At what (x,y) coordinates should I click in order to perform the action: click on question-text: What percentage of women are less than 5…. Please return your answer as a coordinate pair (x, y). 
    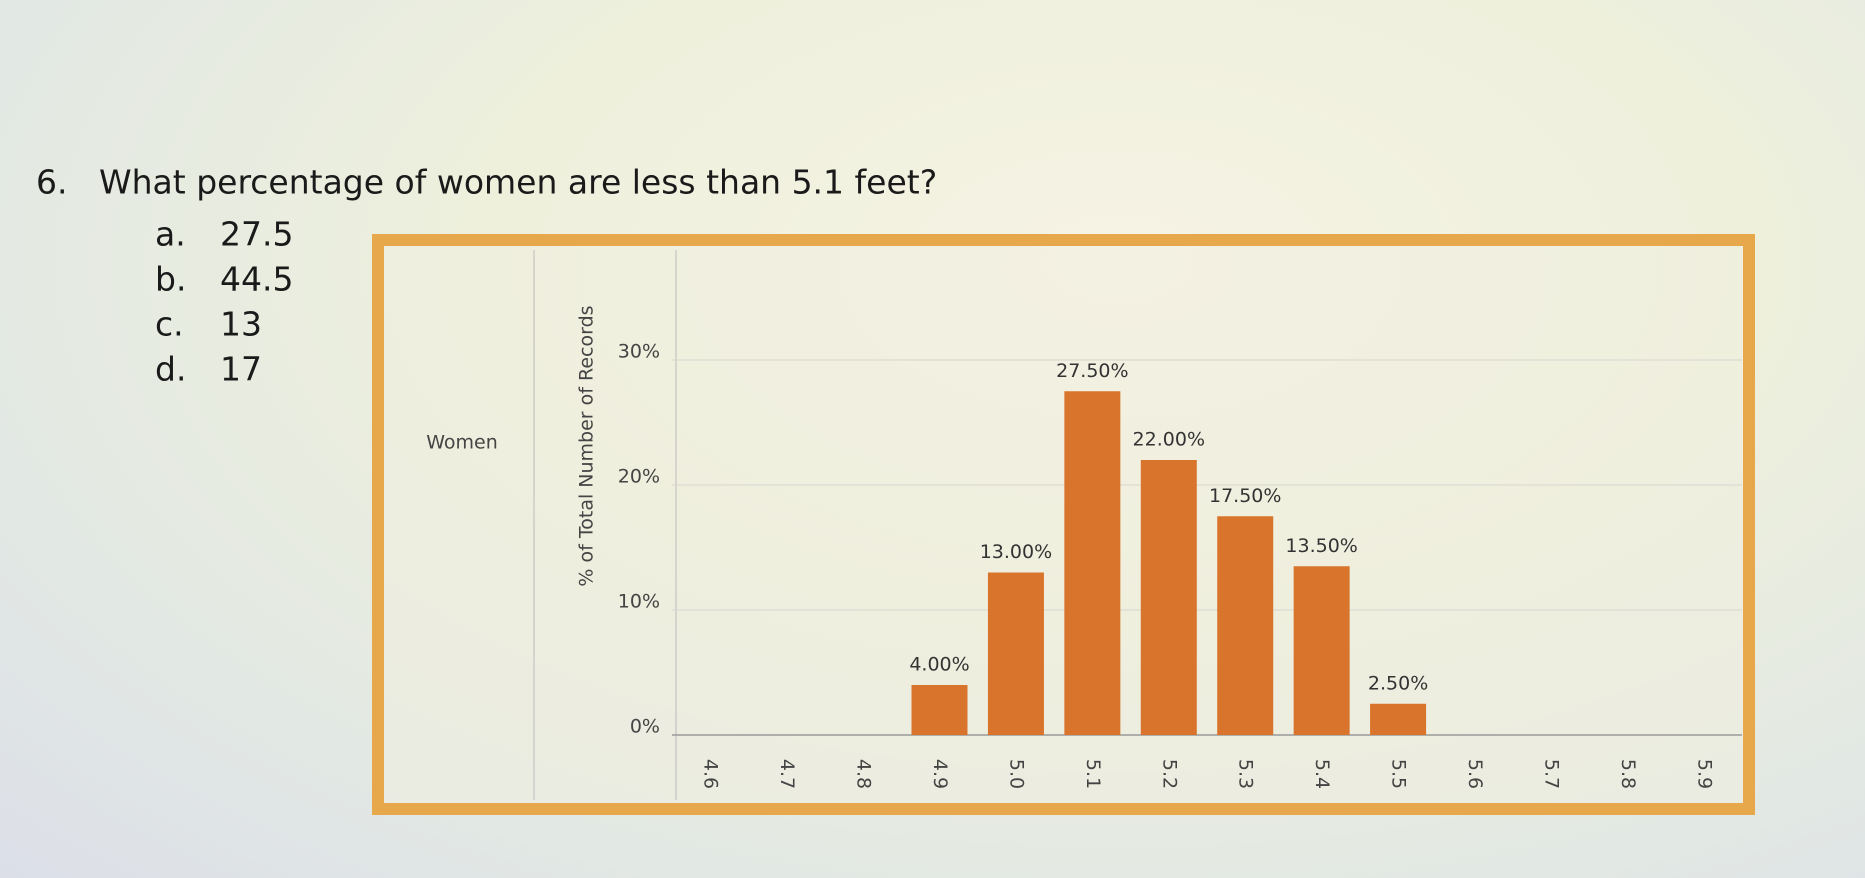
    Looking at the image, I should click on (518, 182).